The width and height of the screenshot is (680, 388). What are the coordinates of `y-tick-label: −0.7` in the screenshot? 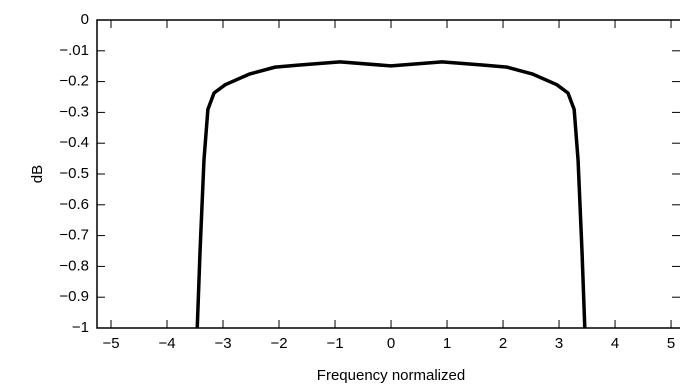 It's located at (74, 235).